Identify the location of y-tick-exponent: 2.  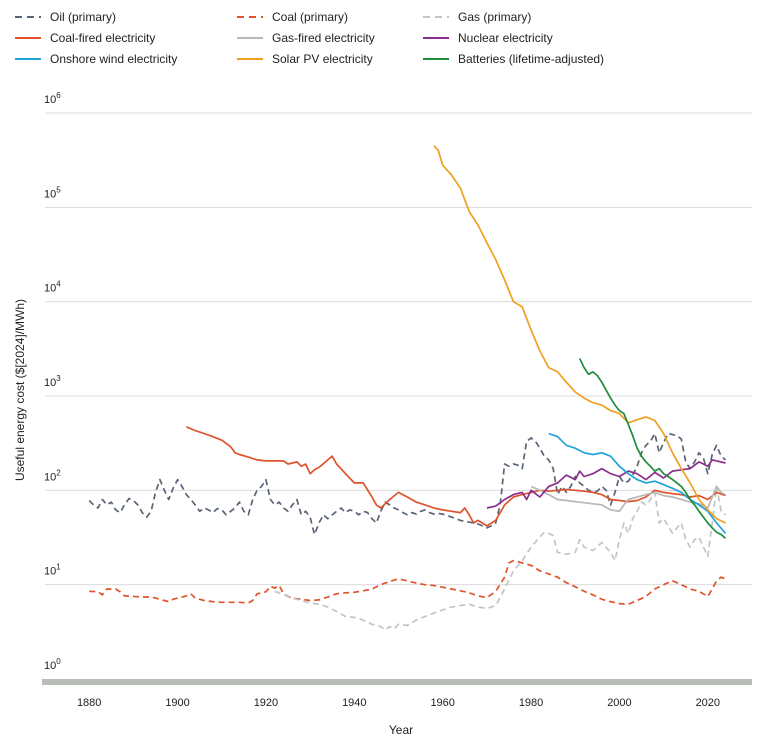
(58, 472).